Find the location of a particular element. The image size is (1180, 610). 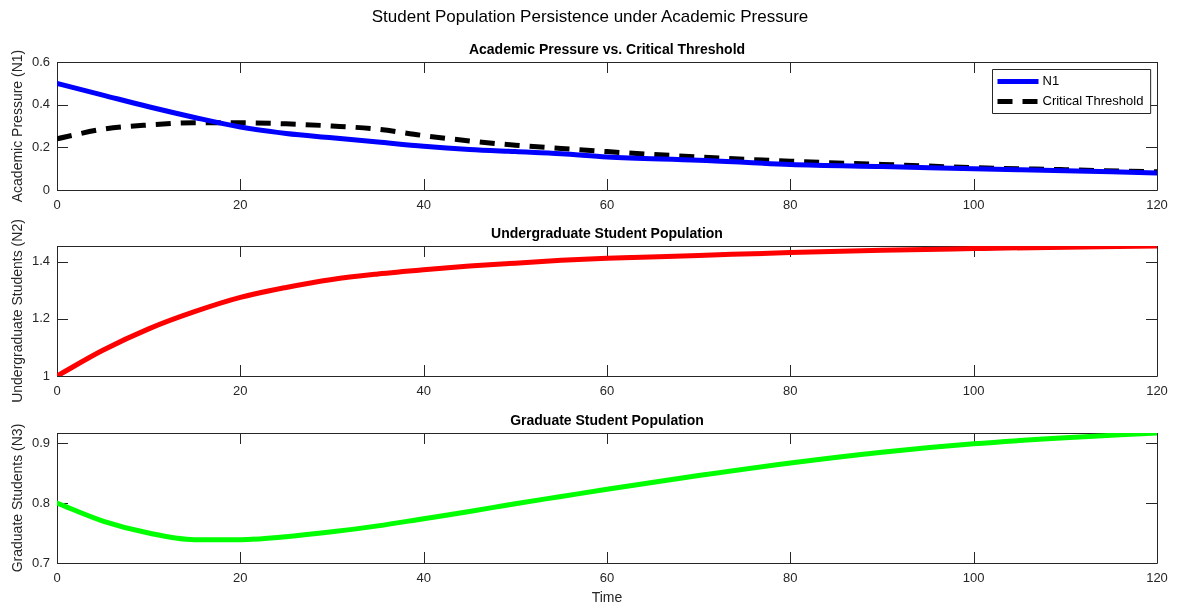

y-tick-label: 1.2 is located at coordinates (40, 318).